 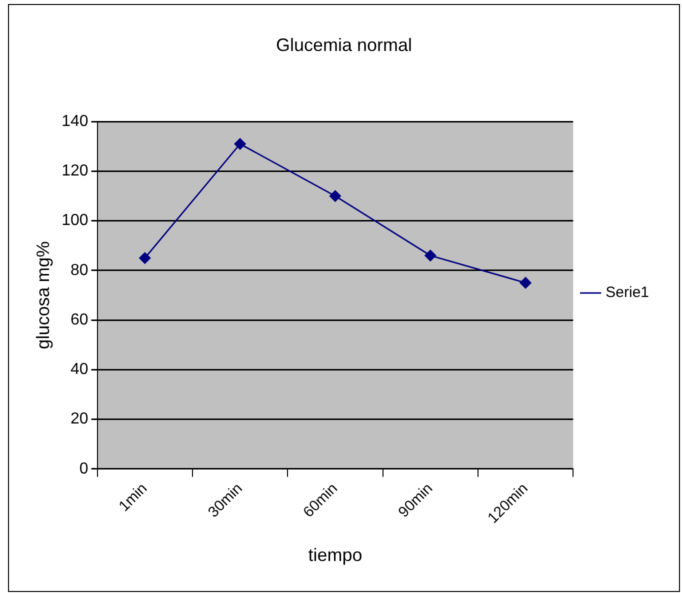 I want to click on y-tick-label: 20, so click(x=79, y=419).